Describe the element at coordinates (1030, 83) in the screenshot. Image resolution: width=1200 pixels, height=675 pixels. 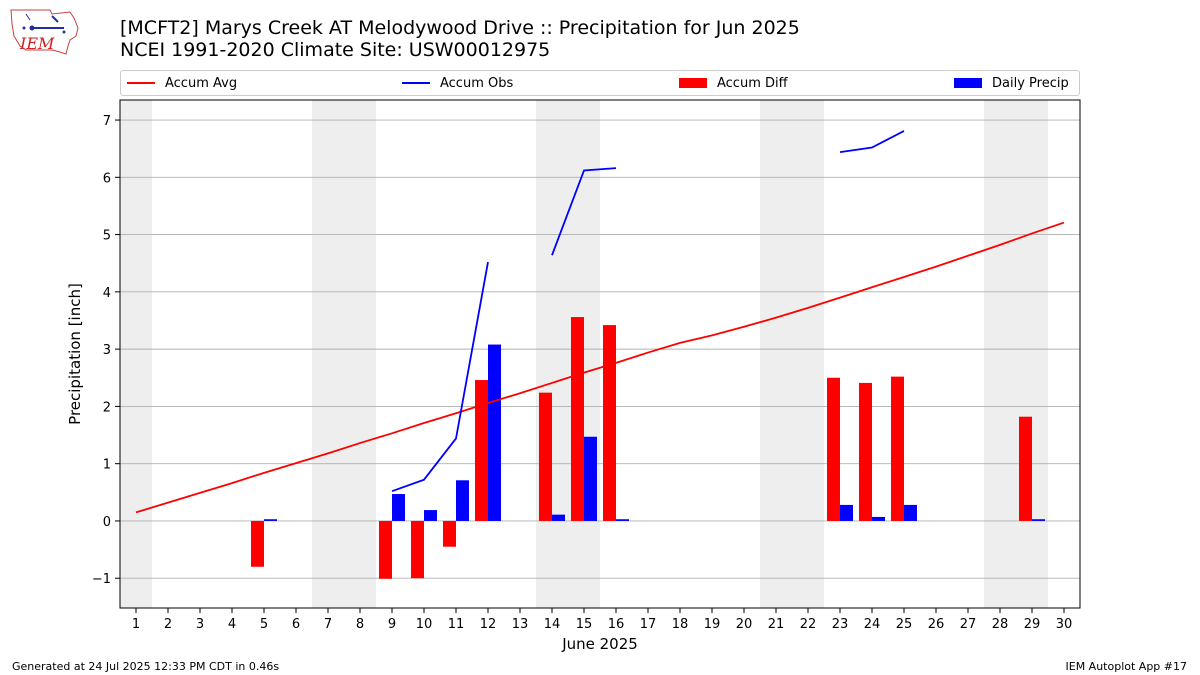
I see `legend-label-daily-precip: Daily Precip` at that location.